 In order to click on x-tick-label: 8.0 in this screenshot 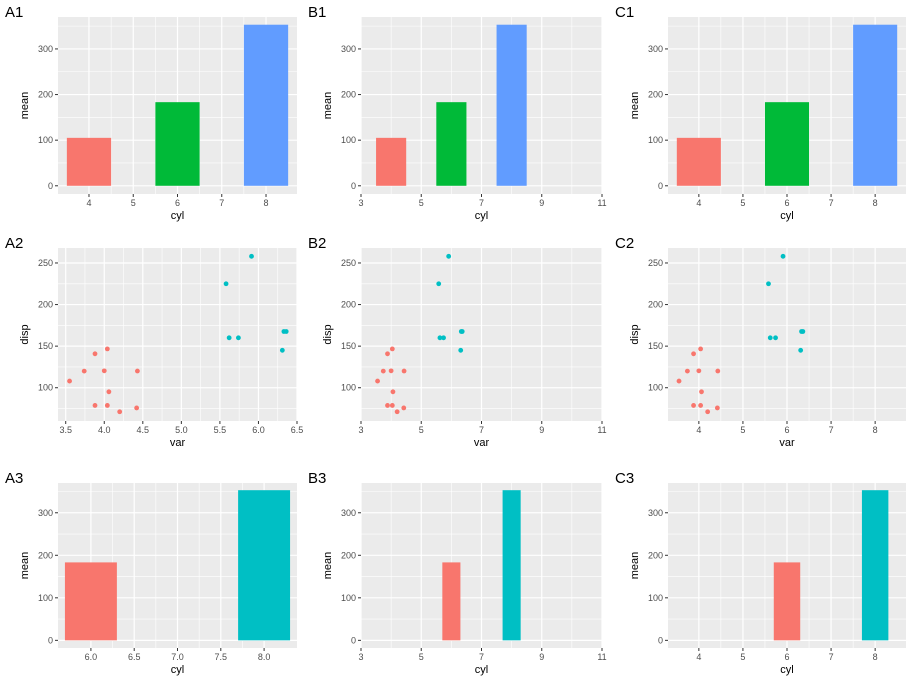, I will do `click(264, 657)`.